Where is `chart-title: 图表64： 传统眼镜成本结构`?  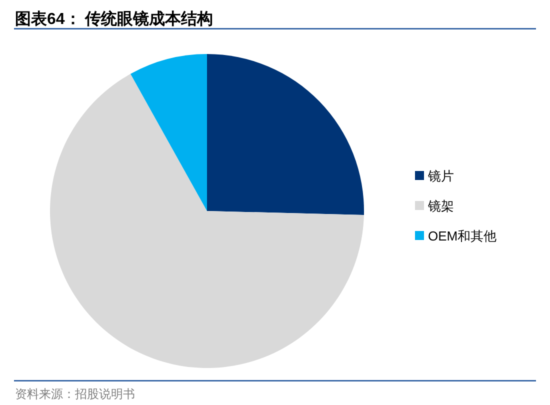 chart-title: 图表64： 传统眼镜成本结构 is located at coordinates (114, 19).